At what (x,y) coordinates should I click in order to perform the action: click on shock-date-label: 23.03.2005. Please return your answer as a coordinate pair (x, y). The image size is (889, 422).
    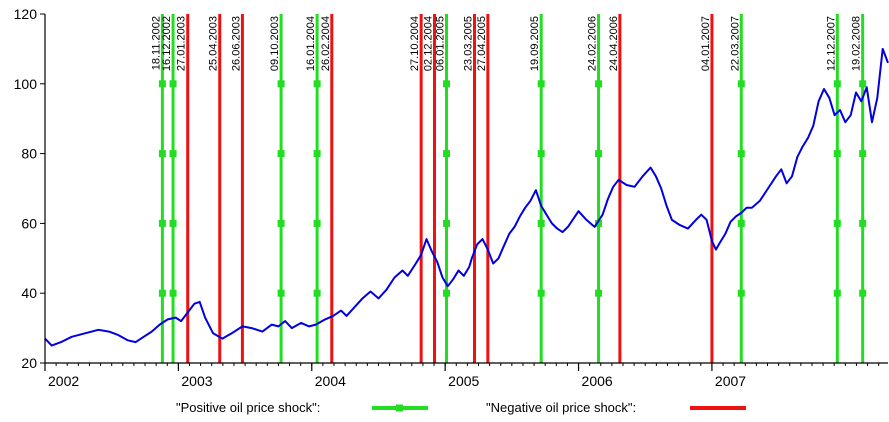
    Looking at the image, I should click on (469, 43).